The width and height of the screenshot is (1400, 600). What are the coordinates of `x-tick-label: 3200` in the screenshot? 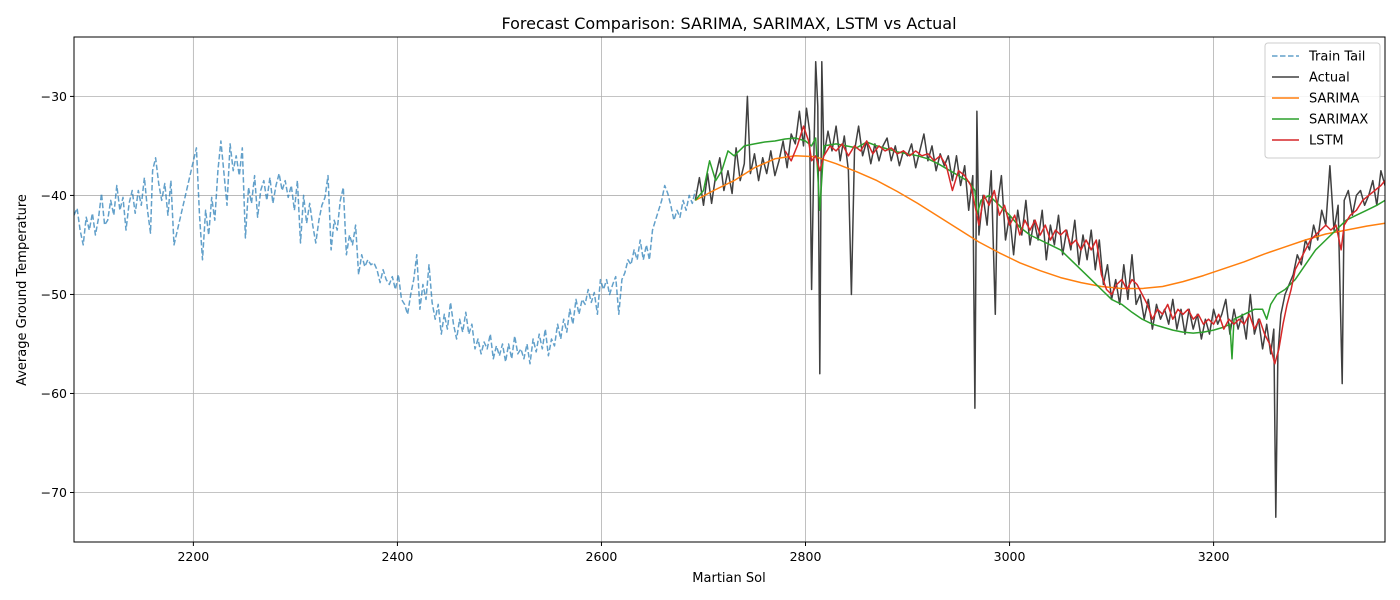 It's located at (1214, 556).